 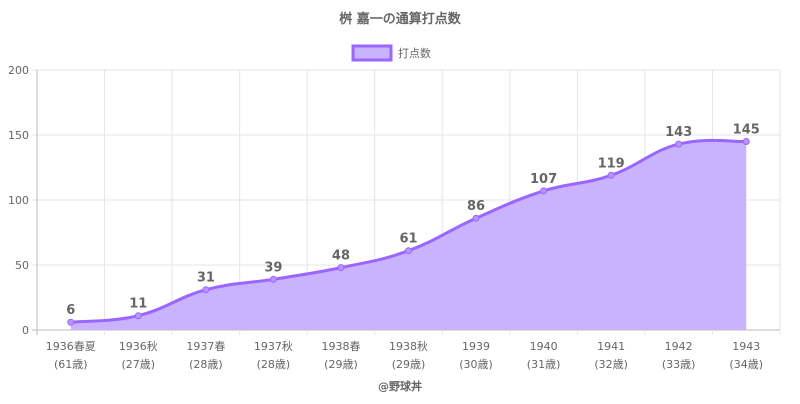 What do you see at coordinates (408, 239) in the screenshot?
I see `data-label: 61` at bounding box center [408, 239].